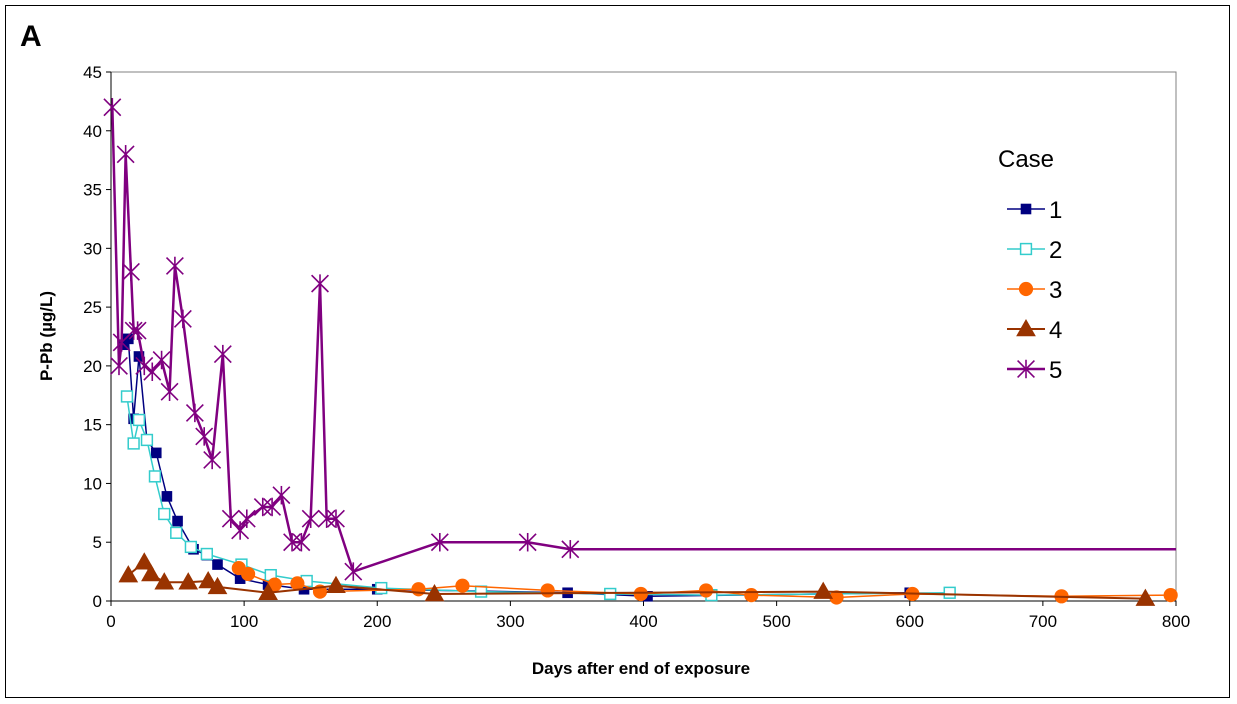 This screenshot has width=1237, height=704. What do you see at coordinates (1055, 330) in the screenshot?
I see `legend-label: 4` at bounding box center [1055, 330].